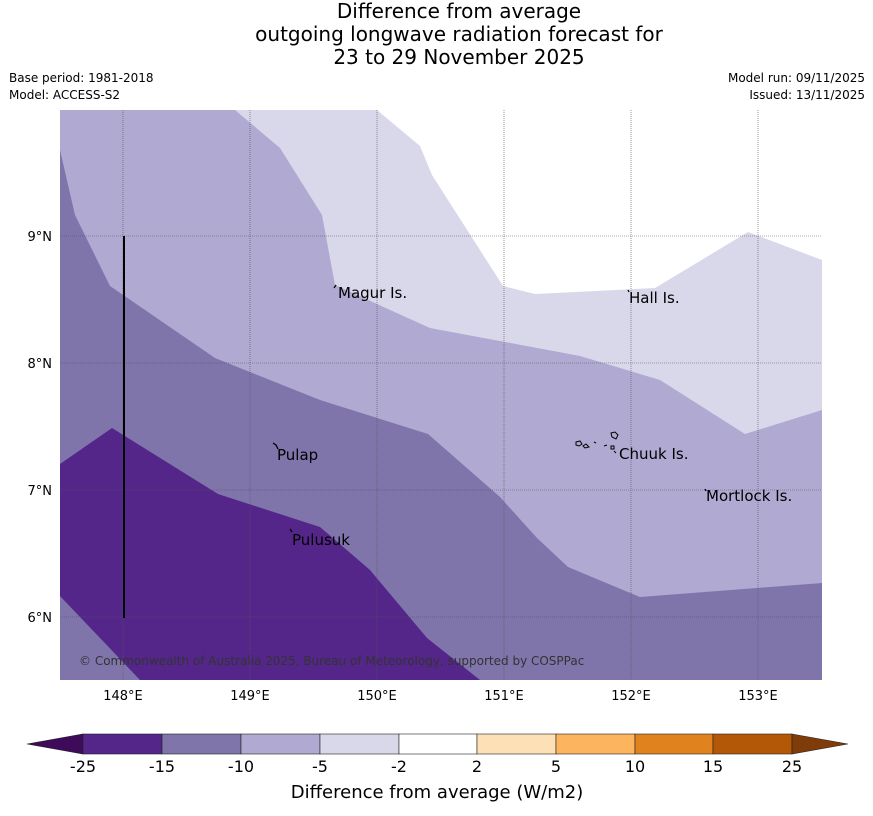 The image size is (873, 816). Describe the element at coordinates (275, 446) in the screenshot. I see `island-pulap-marker` at that location.